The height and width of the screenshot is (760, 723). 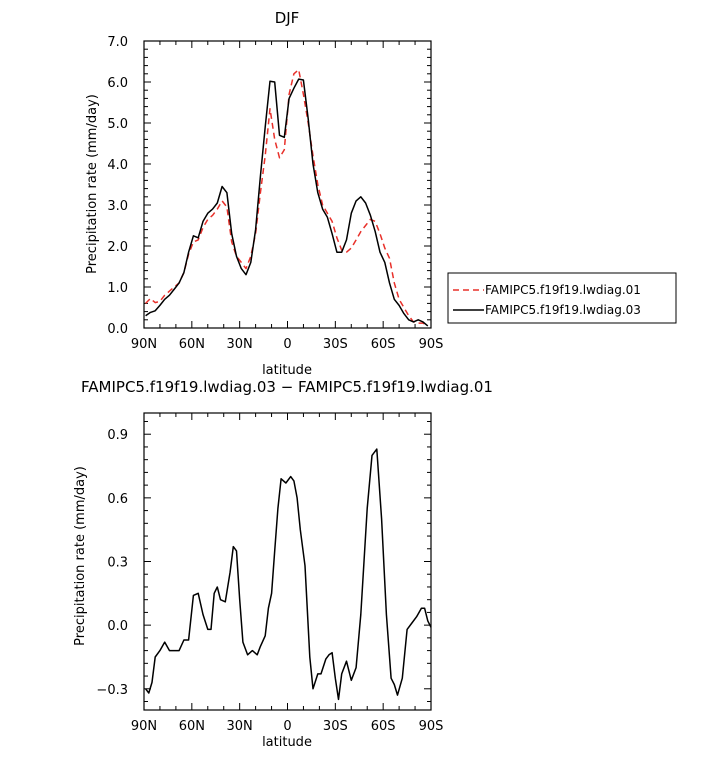 I want to click on top-x-tick-label: 30N, so click(x=240, y=344).